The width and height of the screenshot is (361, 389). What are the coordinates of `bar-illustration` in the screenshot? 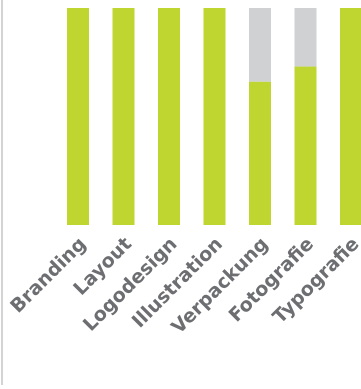 It's located at (214, 116).